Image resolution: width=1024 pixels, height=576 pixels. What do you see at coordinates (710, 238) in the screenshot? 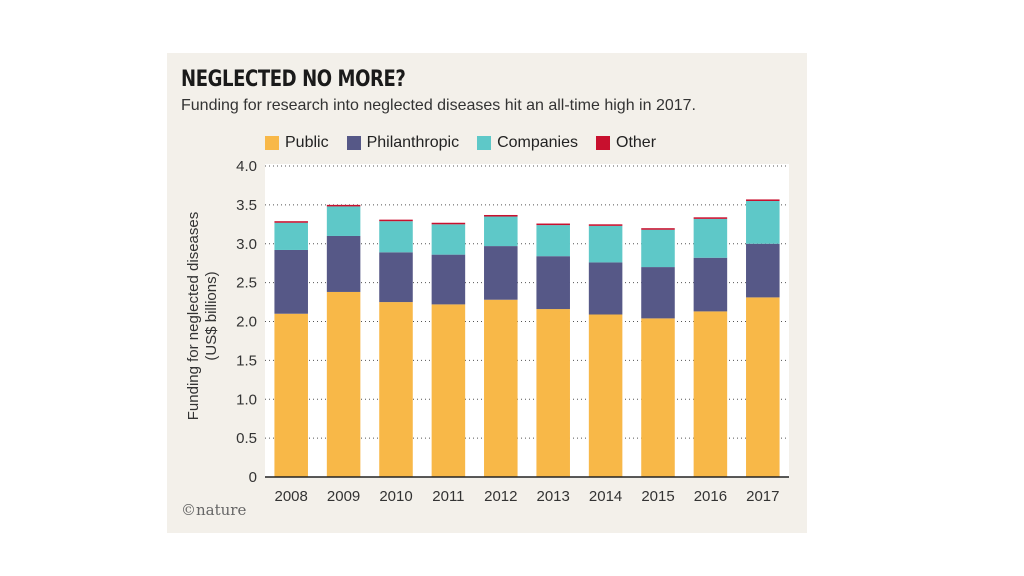
I see `bar-companies-2016` at bounding box center [710, 238].